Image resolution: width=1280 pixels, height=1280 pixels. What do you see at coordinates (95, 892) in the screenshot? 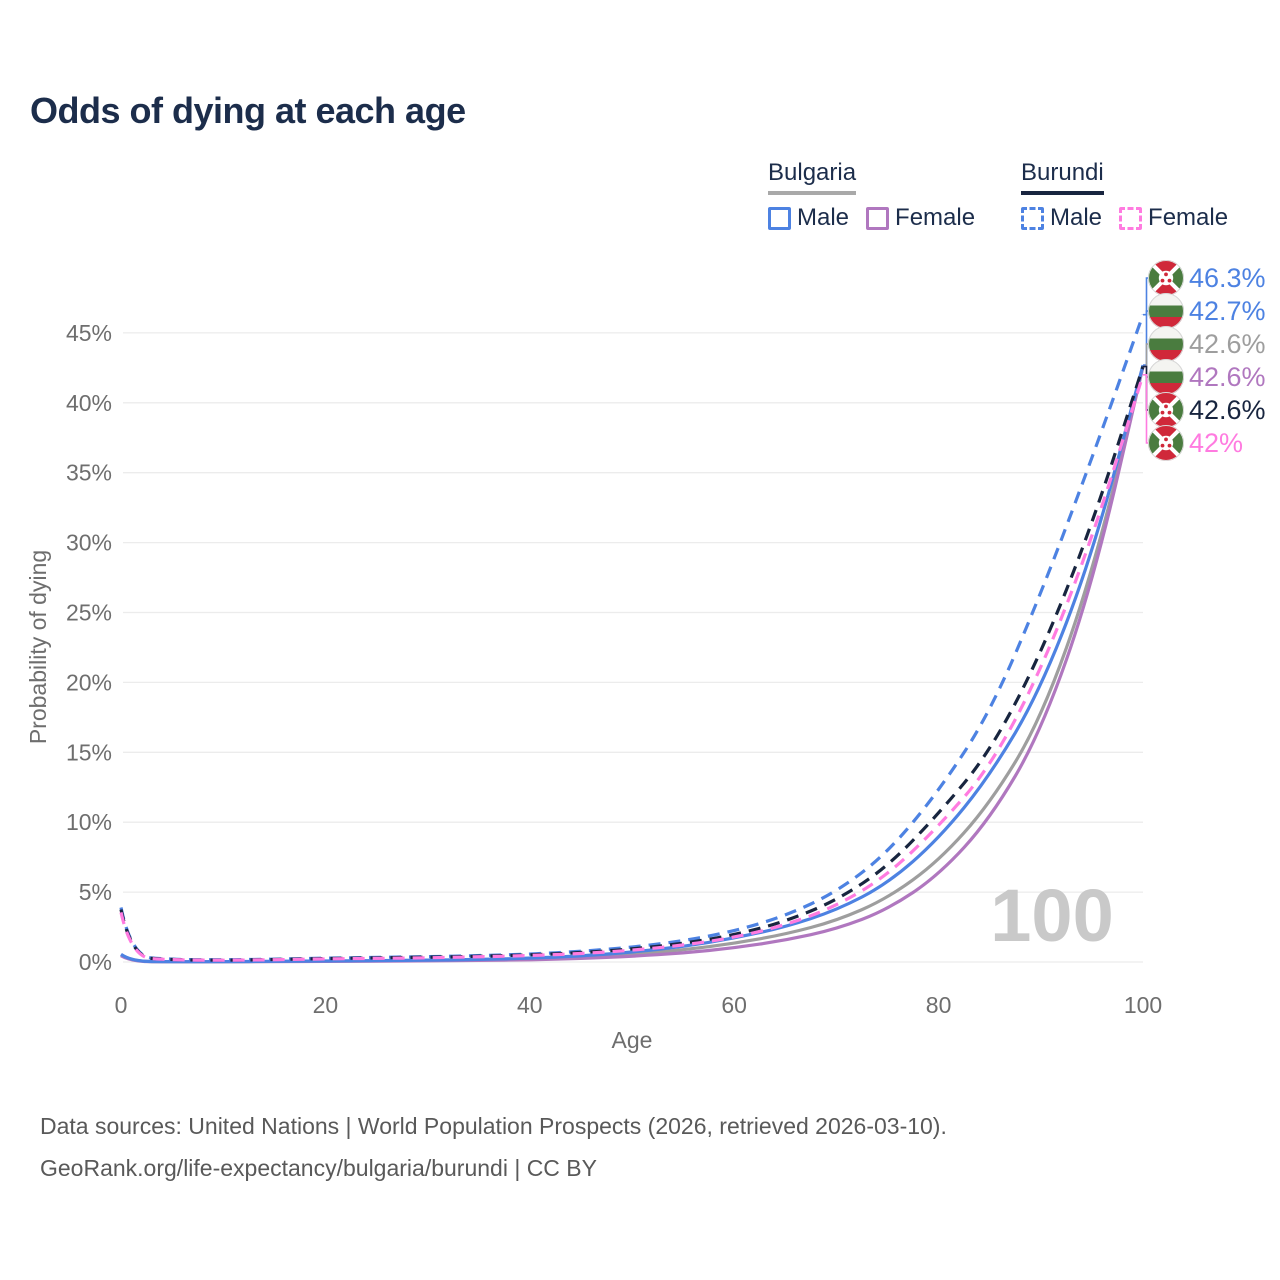
I see `y-tick-label: 5%` at bounding box center [95, 892].